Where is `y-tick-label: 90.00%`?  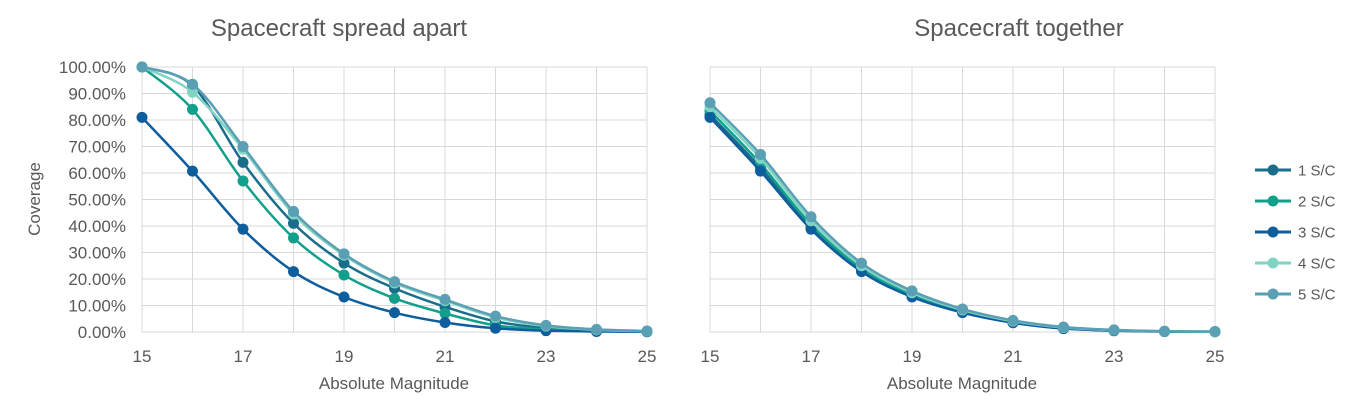 y-tick-label: 90.00% is located at coordinates (97, 94).